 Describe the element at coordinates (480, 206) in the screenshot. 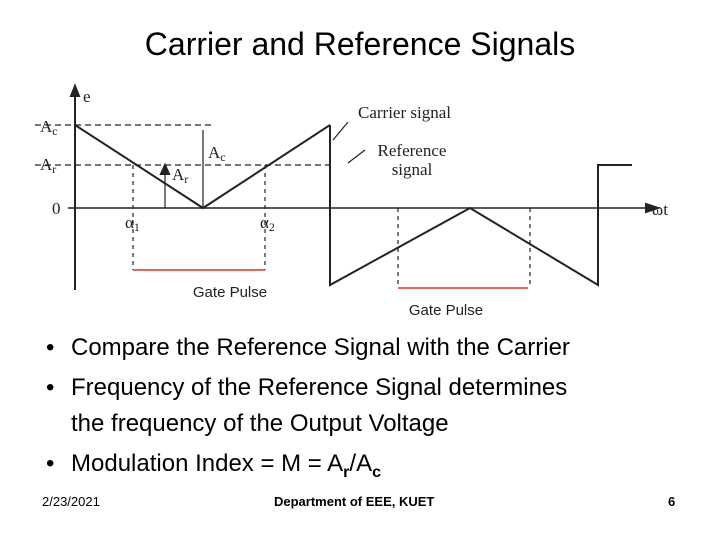

I see `carrier-output` at that location.